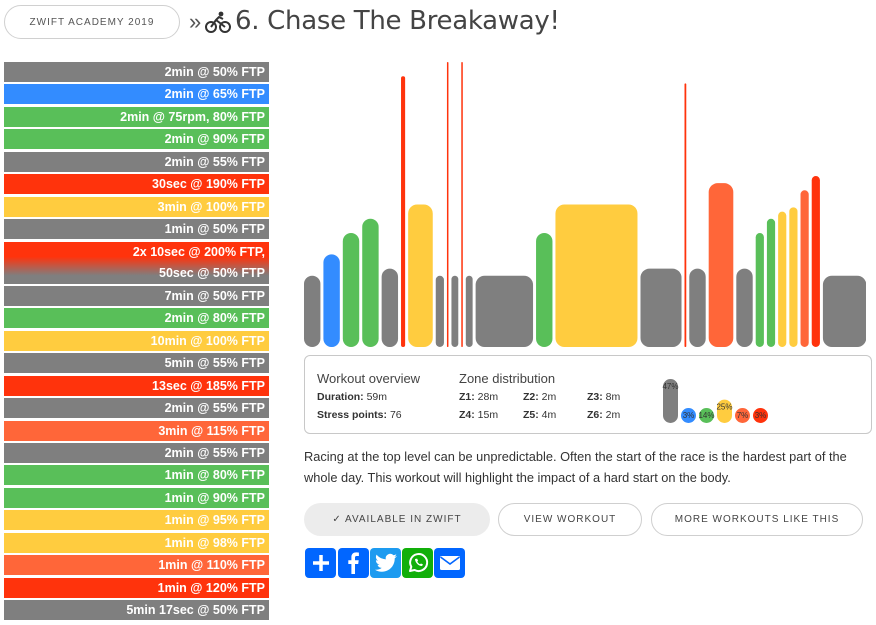 The width and height of the screenshot is (876, 625). I want to click on view-workout-button: VIEW WORKOUT, so click(570, 519).